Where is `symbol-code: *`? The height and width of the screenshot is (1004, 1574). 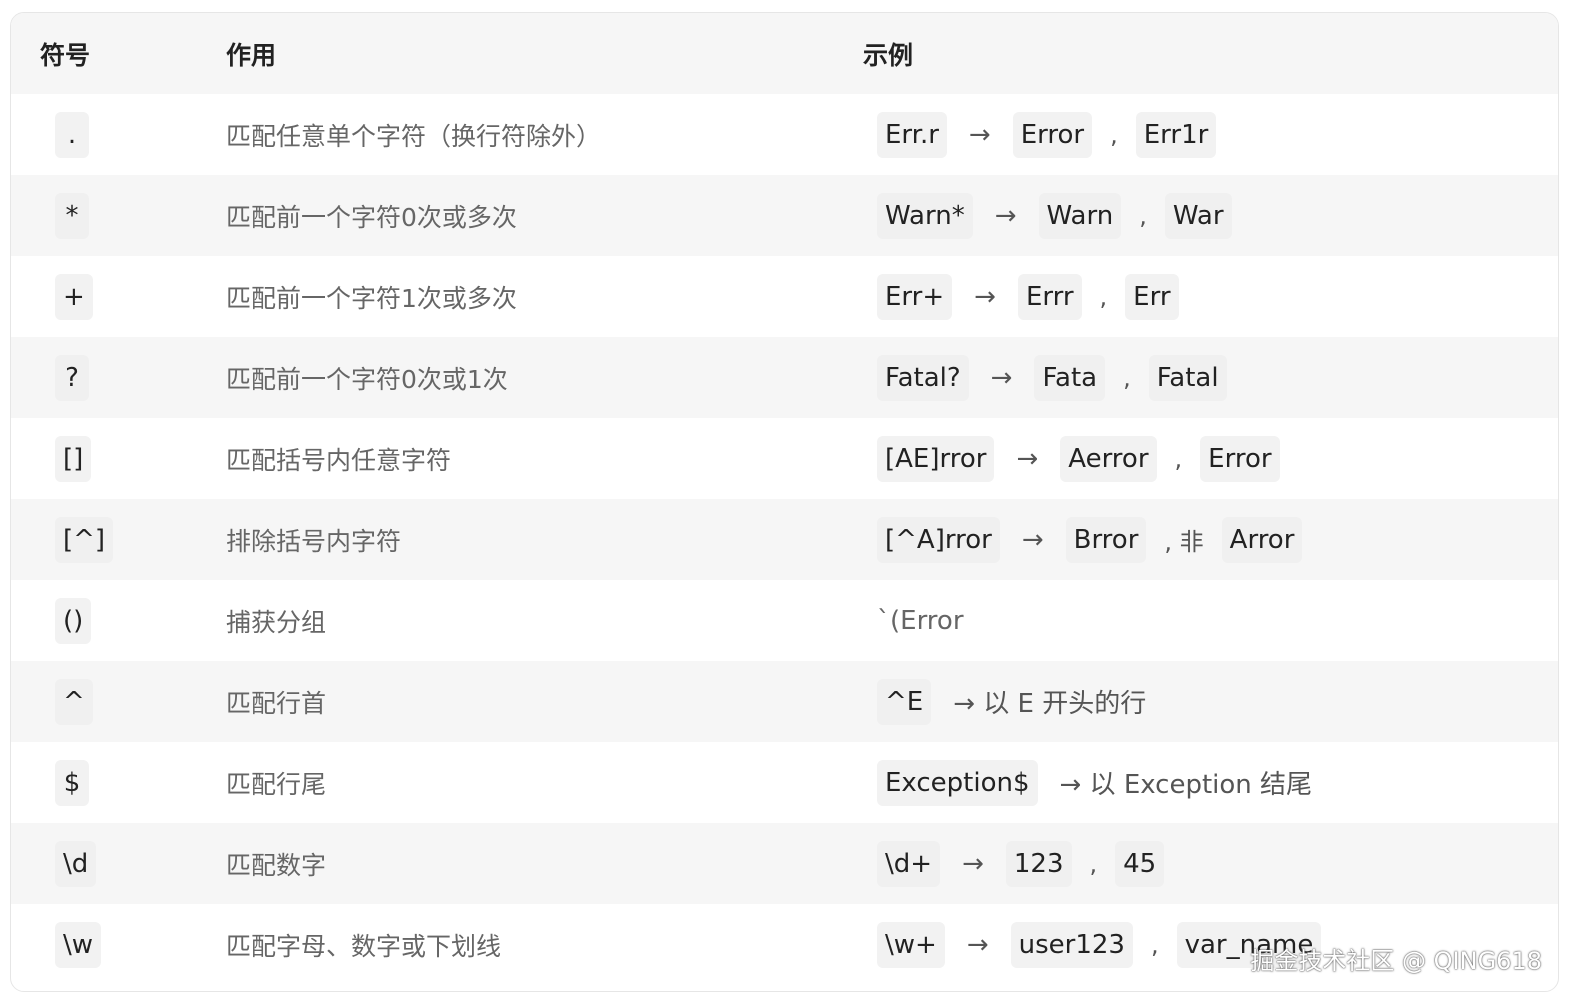 symbol-code: * is located at coordinates (72, 215).